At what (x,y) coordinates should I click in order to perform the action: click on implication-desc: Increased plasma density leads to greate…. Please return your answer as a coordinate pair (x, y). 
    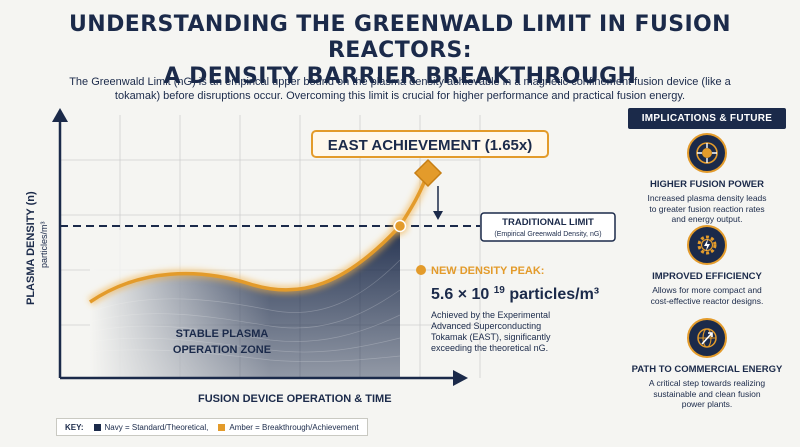
    Looking at the image, I should click on (707, 209).